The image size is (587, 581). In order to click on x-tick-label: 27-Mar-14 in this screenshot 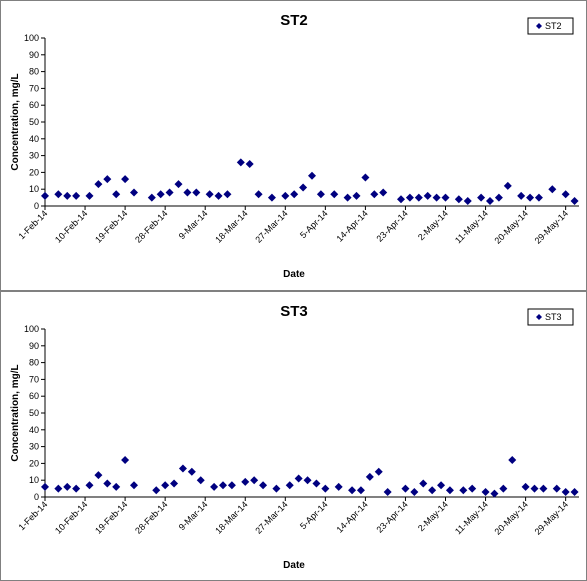, I will do `click(271, 517)`.